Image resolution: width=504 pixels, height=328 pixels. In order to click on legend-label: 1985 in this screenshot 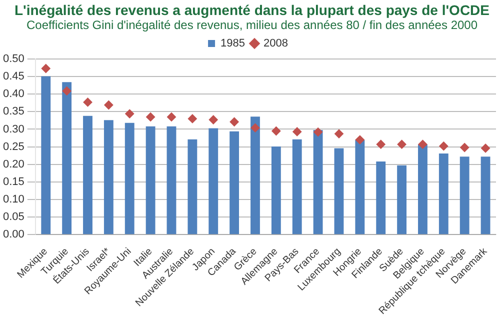, I will do `click(233, 44)`.